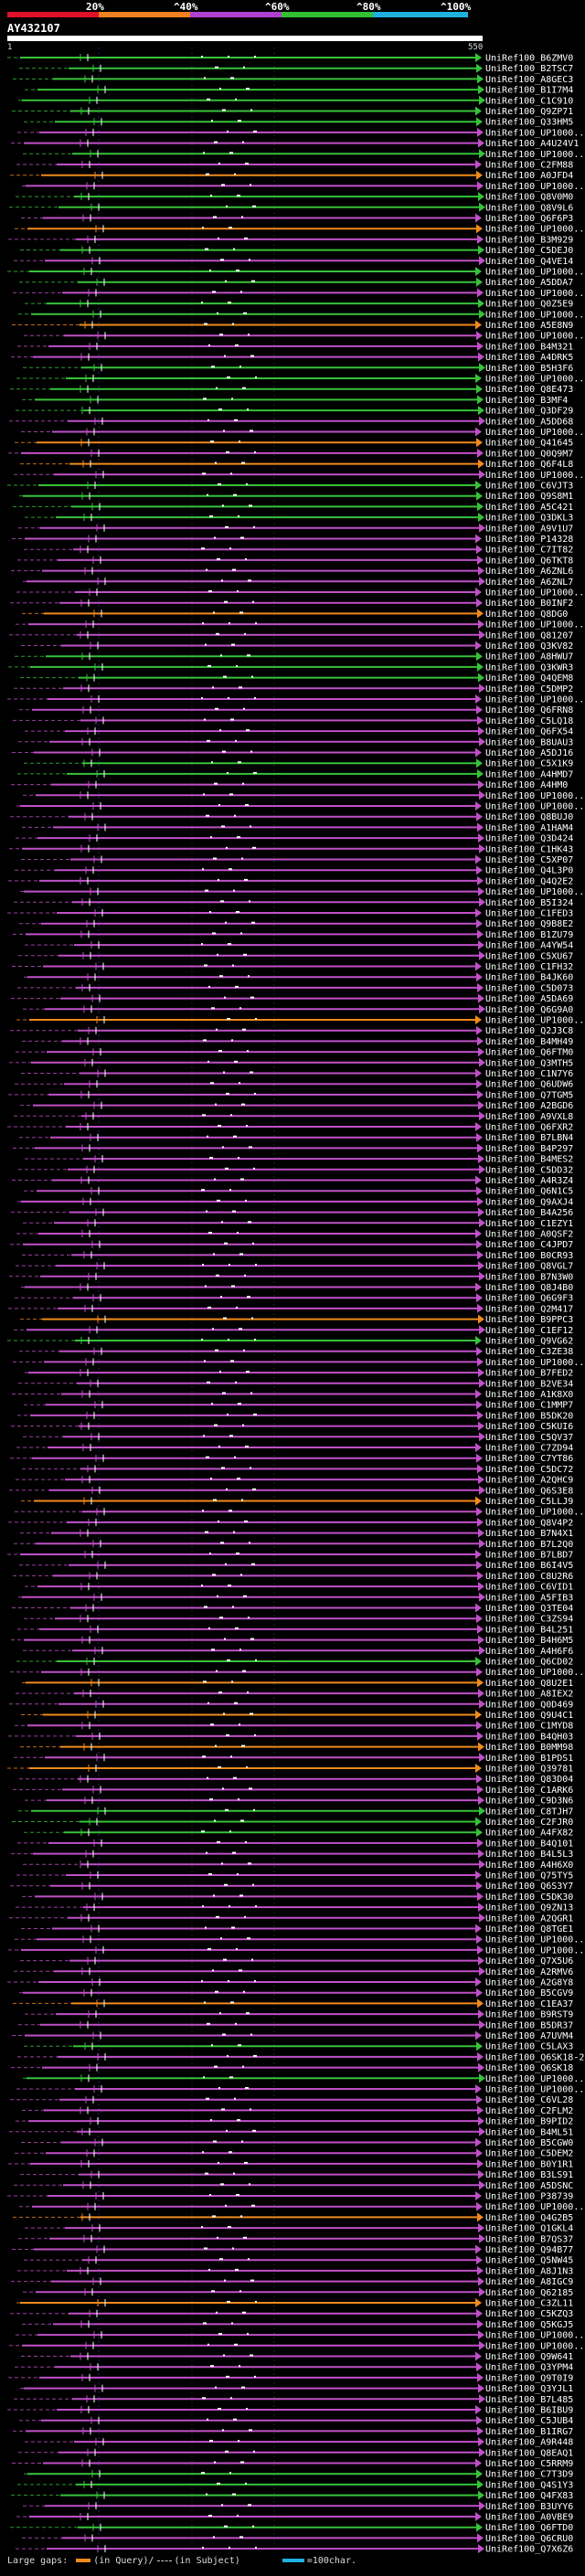 This screenshot has width=585, height=2576. I want to click on hit-label: UniRef100_C5RRM9, so click(529, 2464).